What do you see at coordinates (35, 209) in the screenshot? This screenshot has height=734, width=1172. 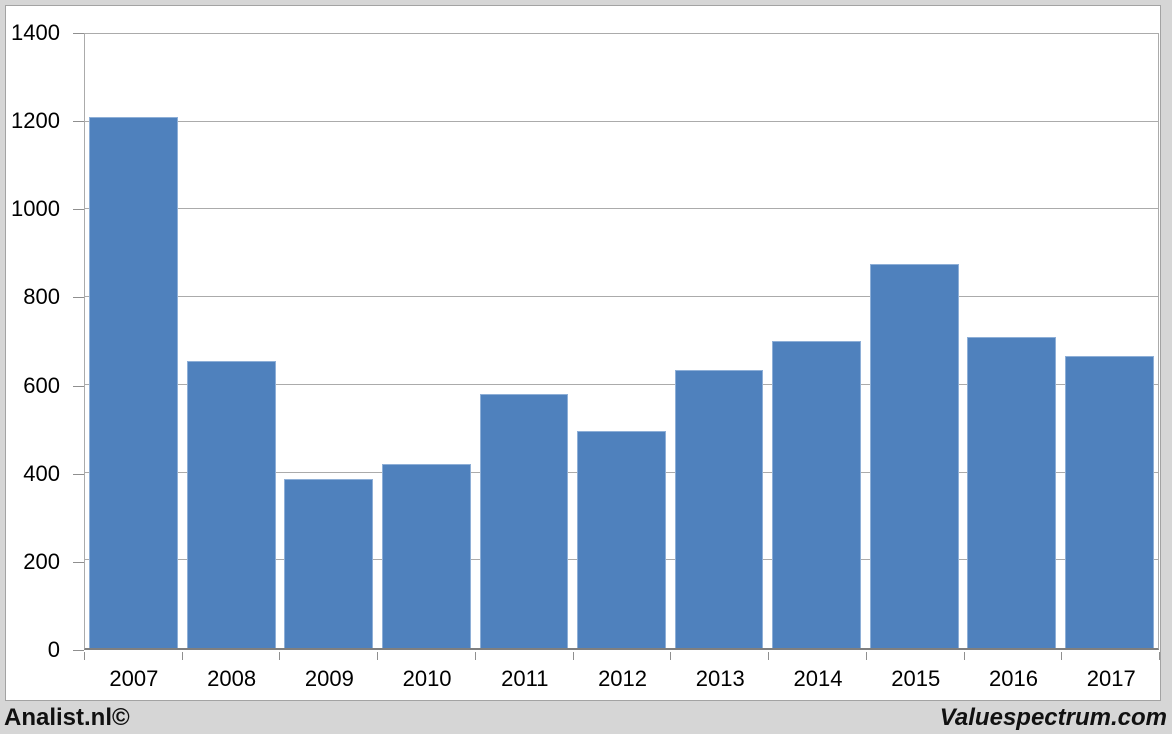 I see `y-axis-label: 1000` at bounding box center [35, 209].